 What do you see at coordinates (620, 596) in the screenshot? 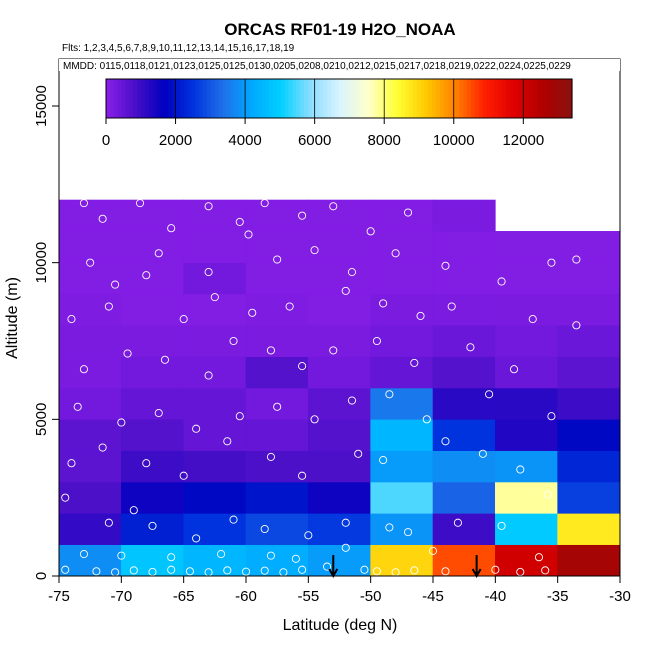
I see `x-tick-label: -30` at bounding box center [620, 596].